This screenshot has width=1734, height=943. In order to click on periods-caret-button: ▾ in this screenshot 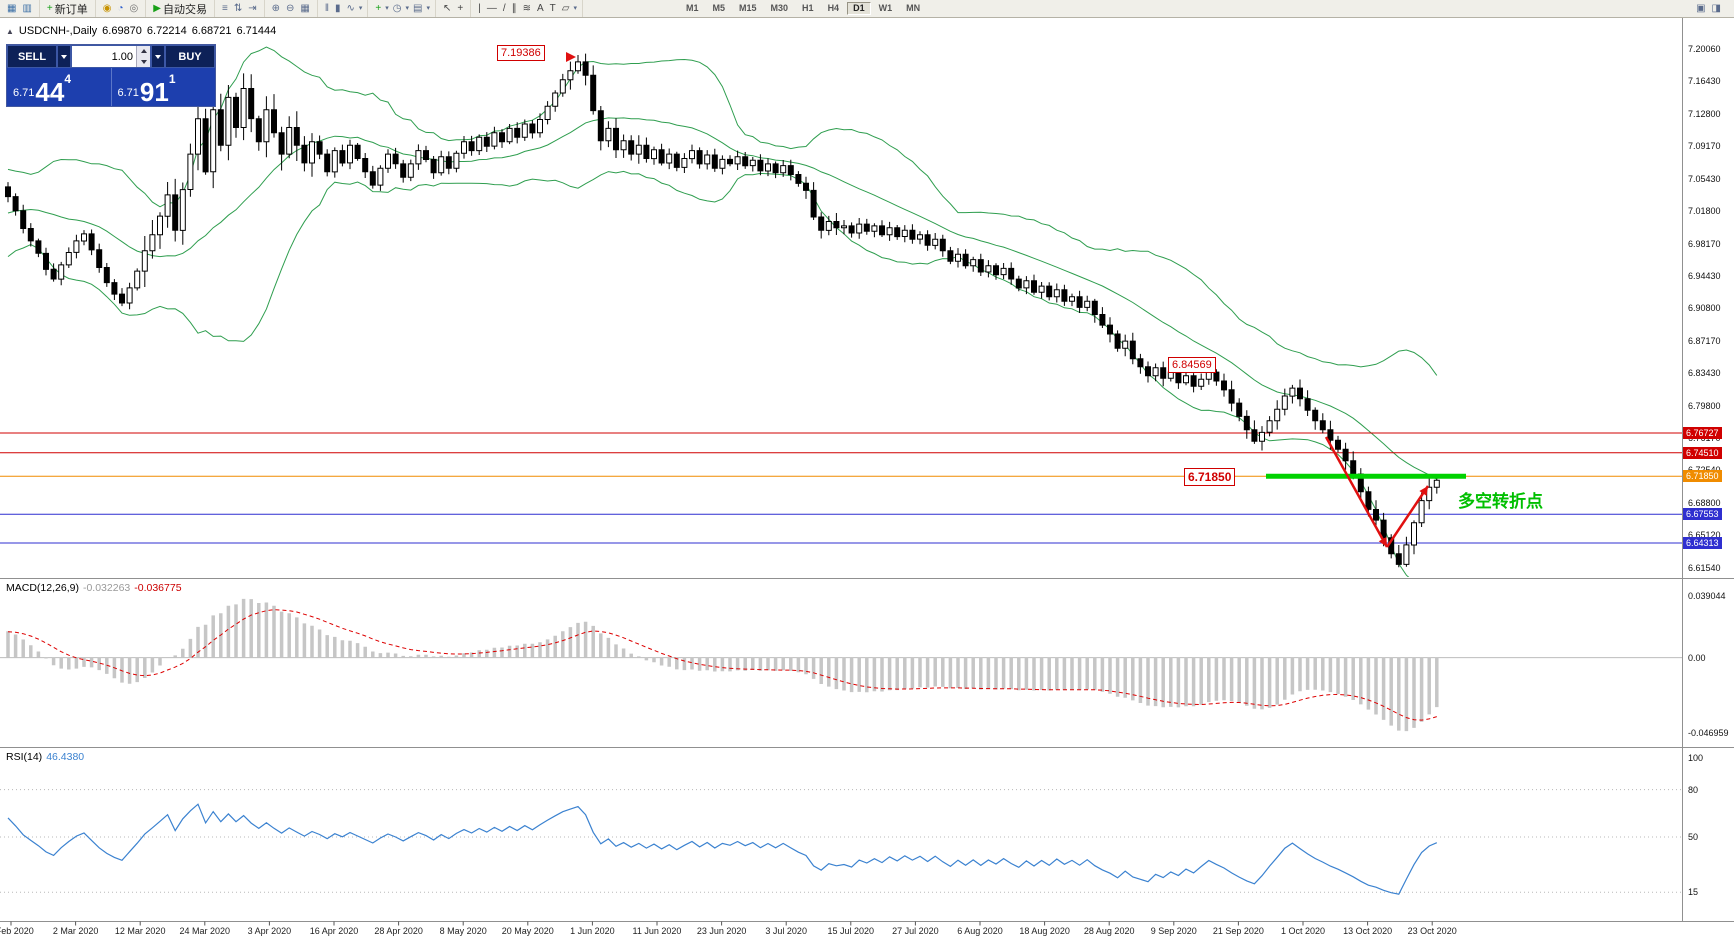, I will do `click(407, 8)`.